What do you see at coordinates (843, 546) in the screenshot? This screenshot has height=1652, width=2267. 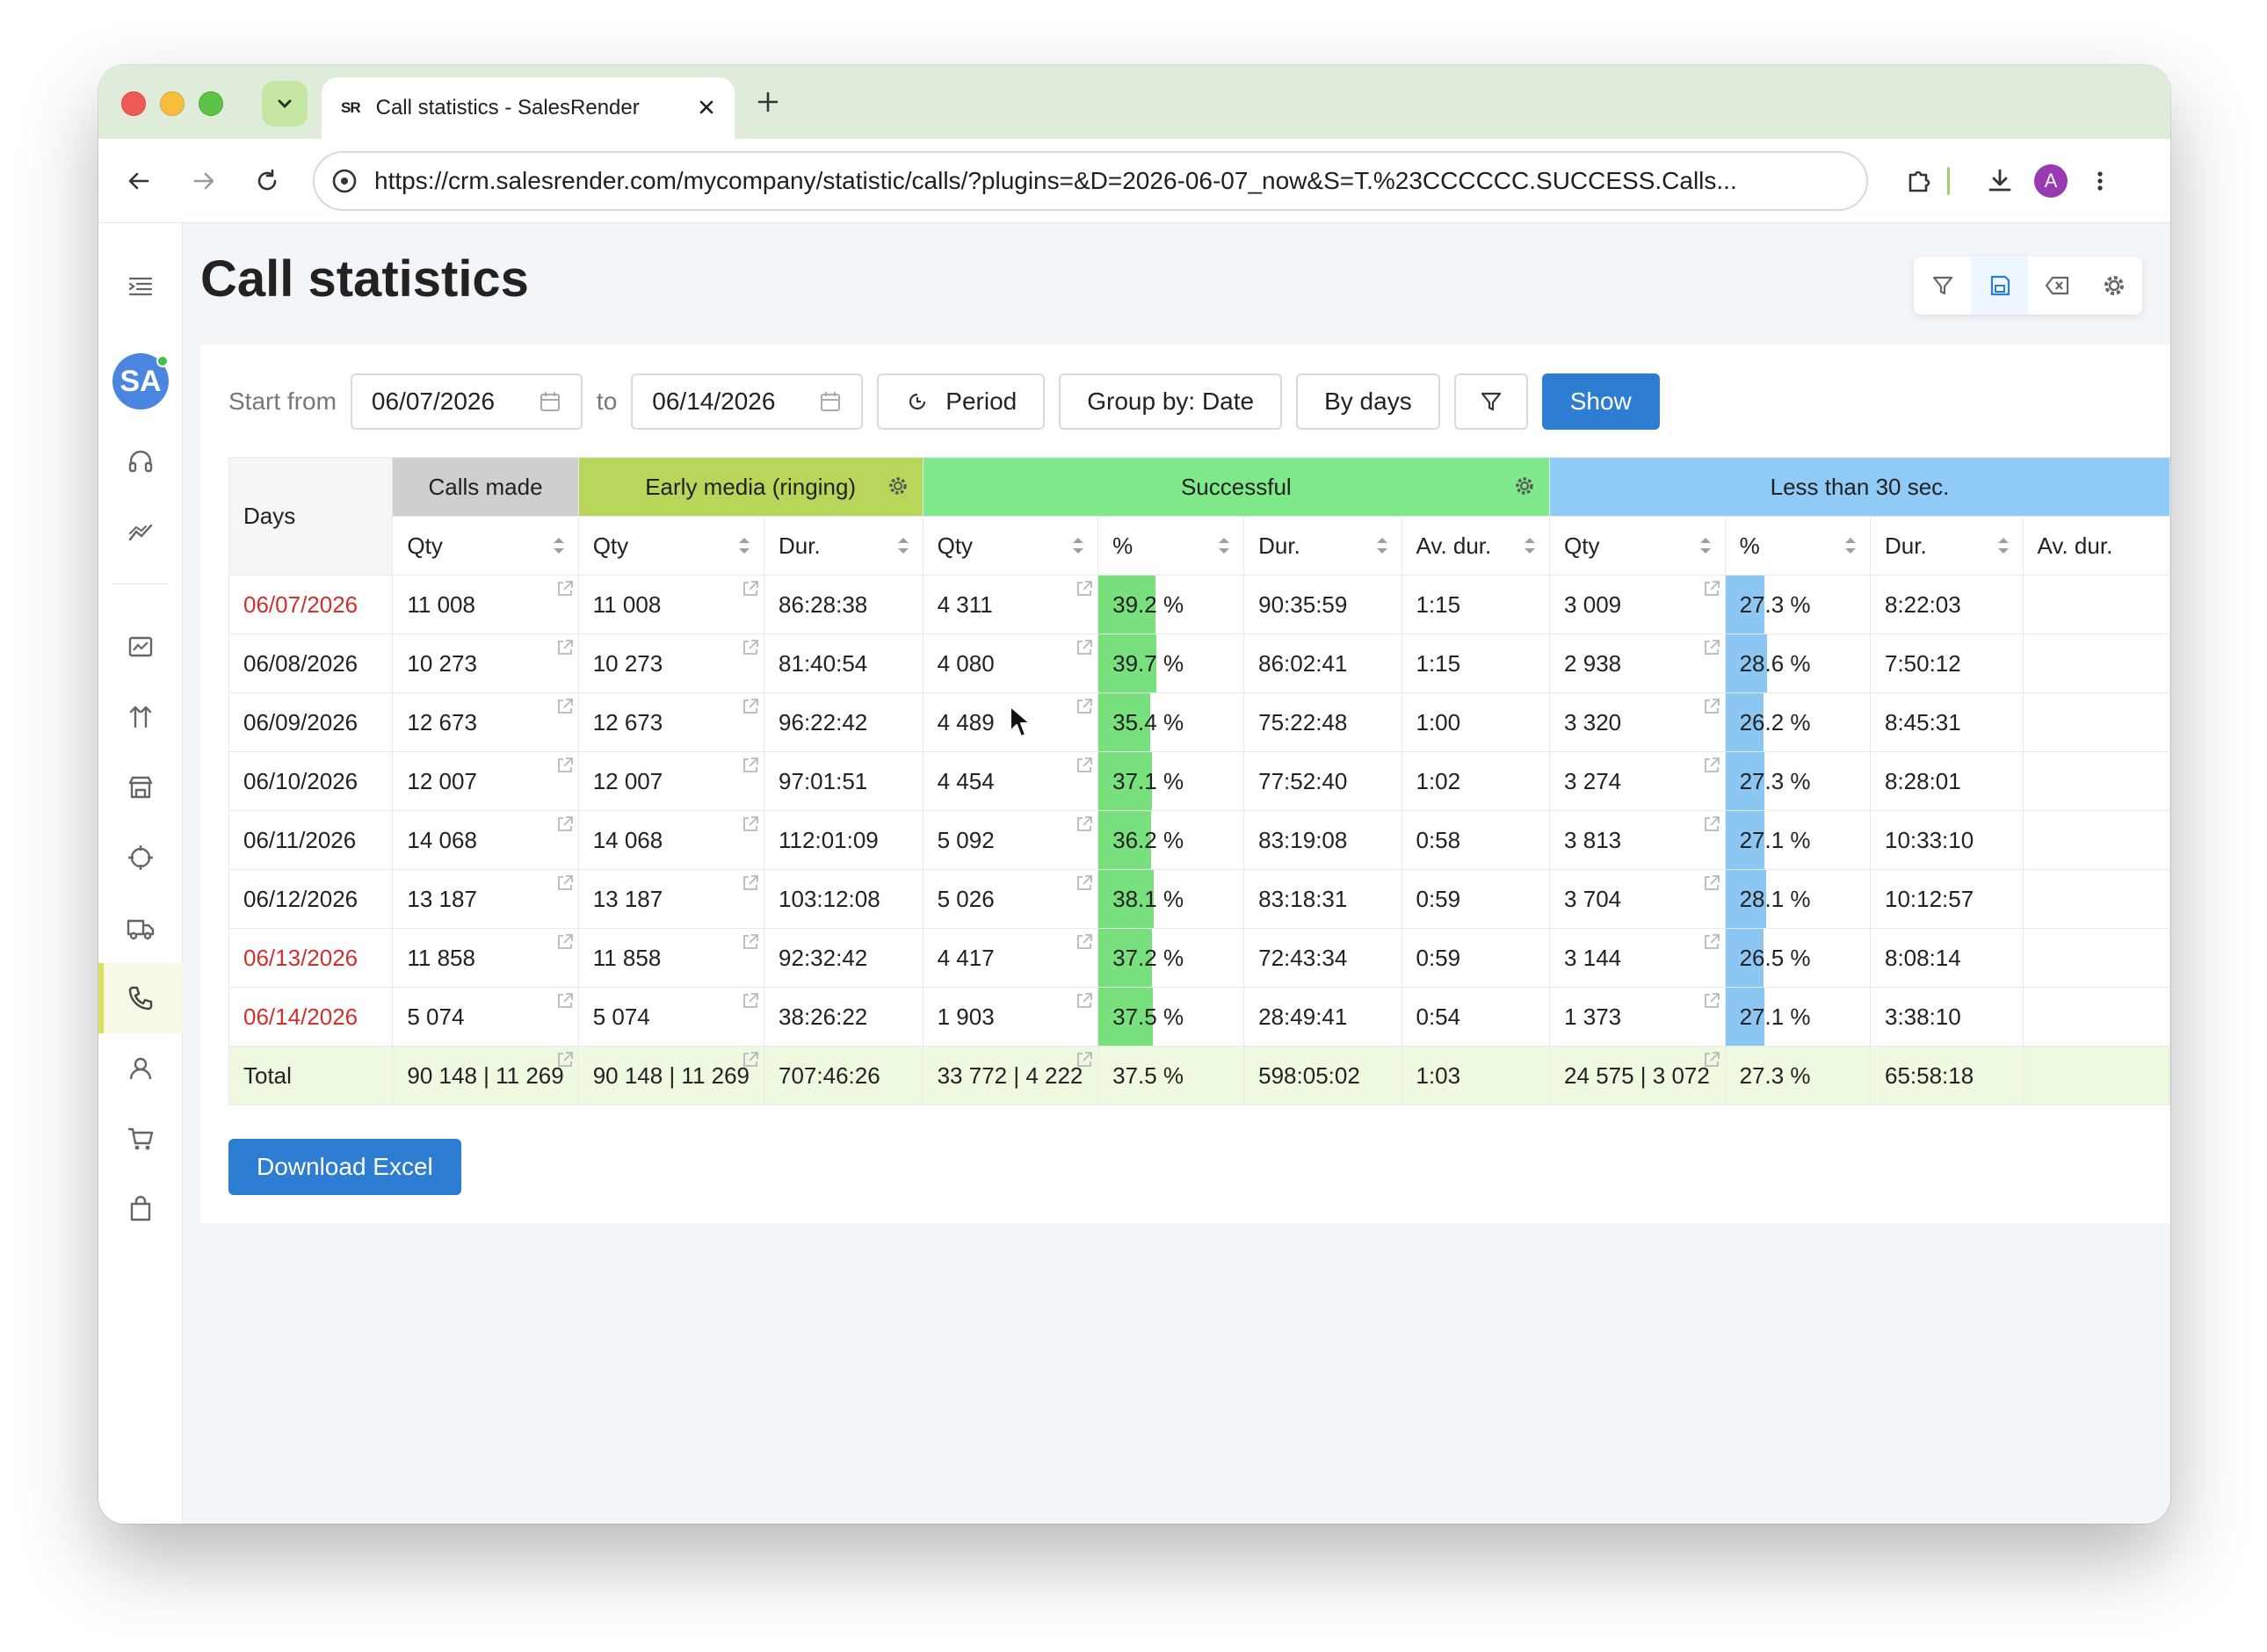 I see `early-dur-header: Dur.` at bounding box center [843, 546].